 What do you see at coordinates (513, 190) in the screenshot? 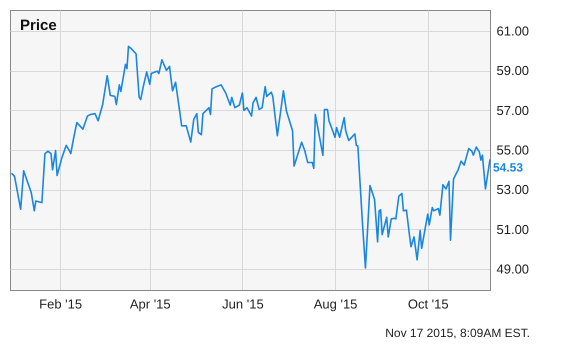
I see `y-tick-label: 53.00` at bounding box center [513, 190].